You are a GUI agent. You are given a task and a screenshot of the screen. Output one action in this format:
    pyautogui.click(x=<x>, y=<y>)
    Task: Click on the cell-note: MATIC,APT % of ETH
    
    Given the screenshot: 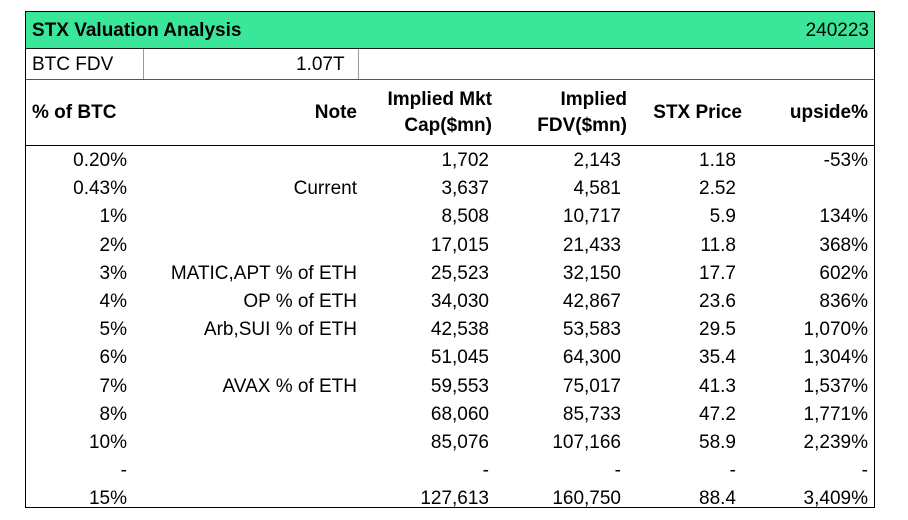 What is the action you would take?
    pyautogui.click(x=263, y=273)
    